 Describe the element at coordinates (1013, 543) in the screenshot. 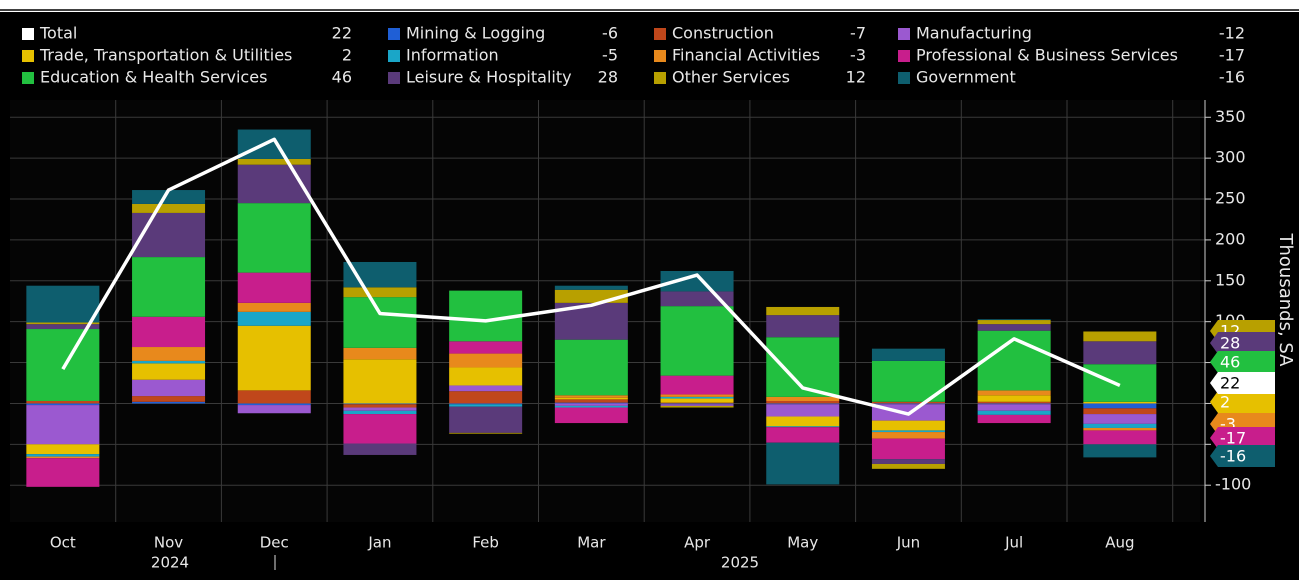

I see `x-tick-label: Jul` at that location.